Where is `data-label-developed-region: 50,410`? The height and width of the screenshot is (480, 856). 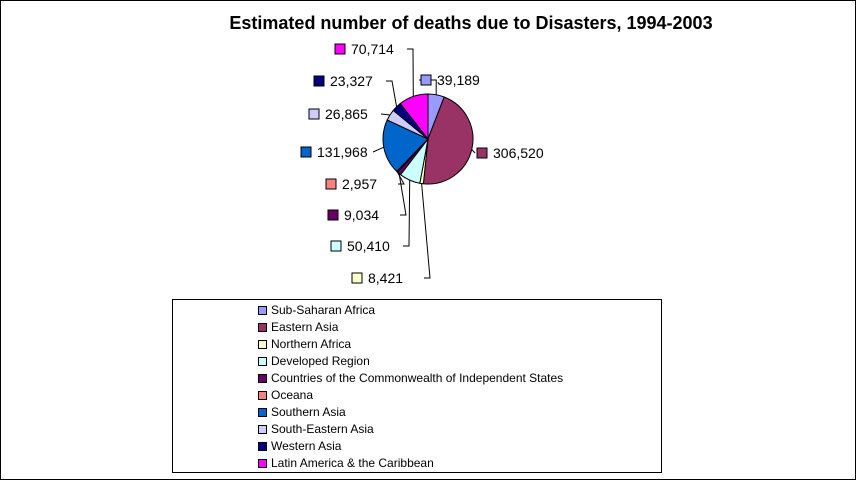 data-label-developed-region: 50,410 is located at coordinates (368, 246).